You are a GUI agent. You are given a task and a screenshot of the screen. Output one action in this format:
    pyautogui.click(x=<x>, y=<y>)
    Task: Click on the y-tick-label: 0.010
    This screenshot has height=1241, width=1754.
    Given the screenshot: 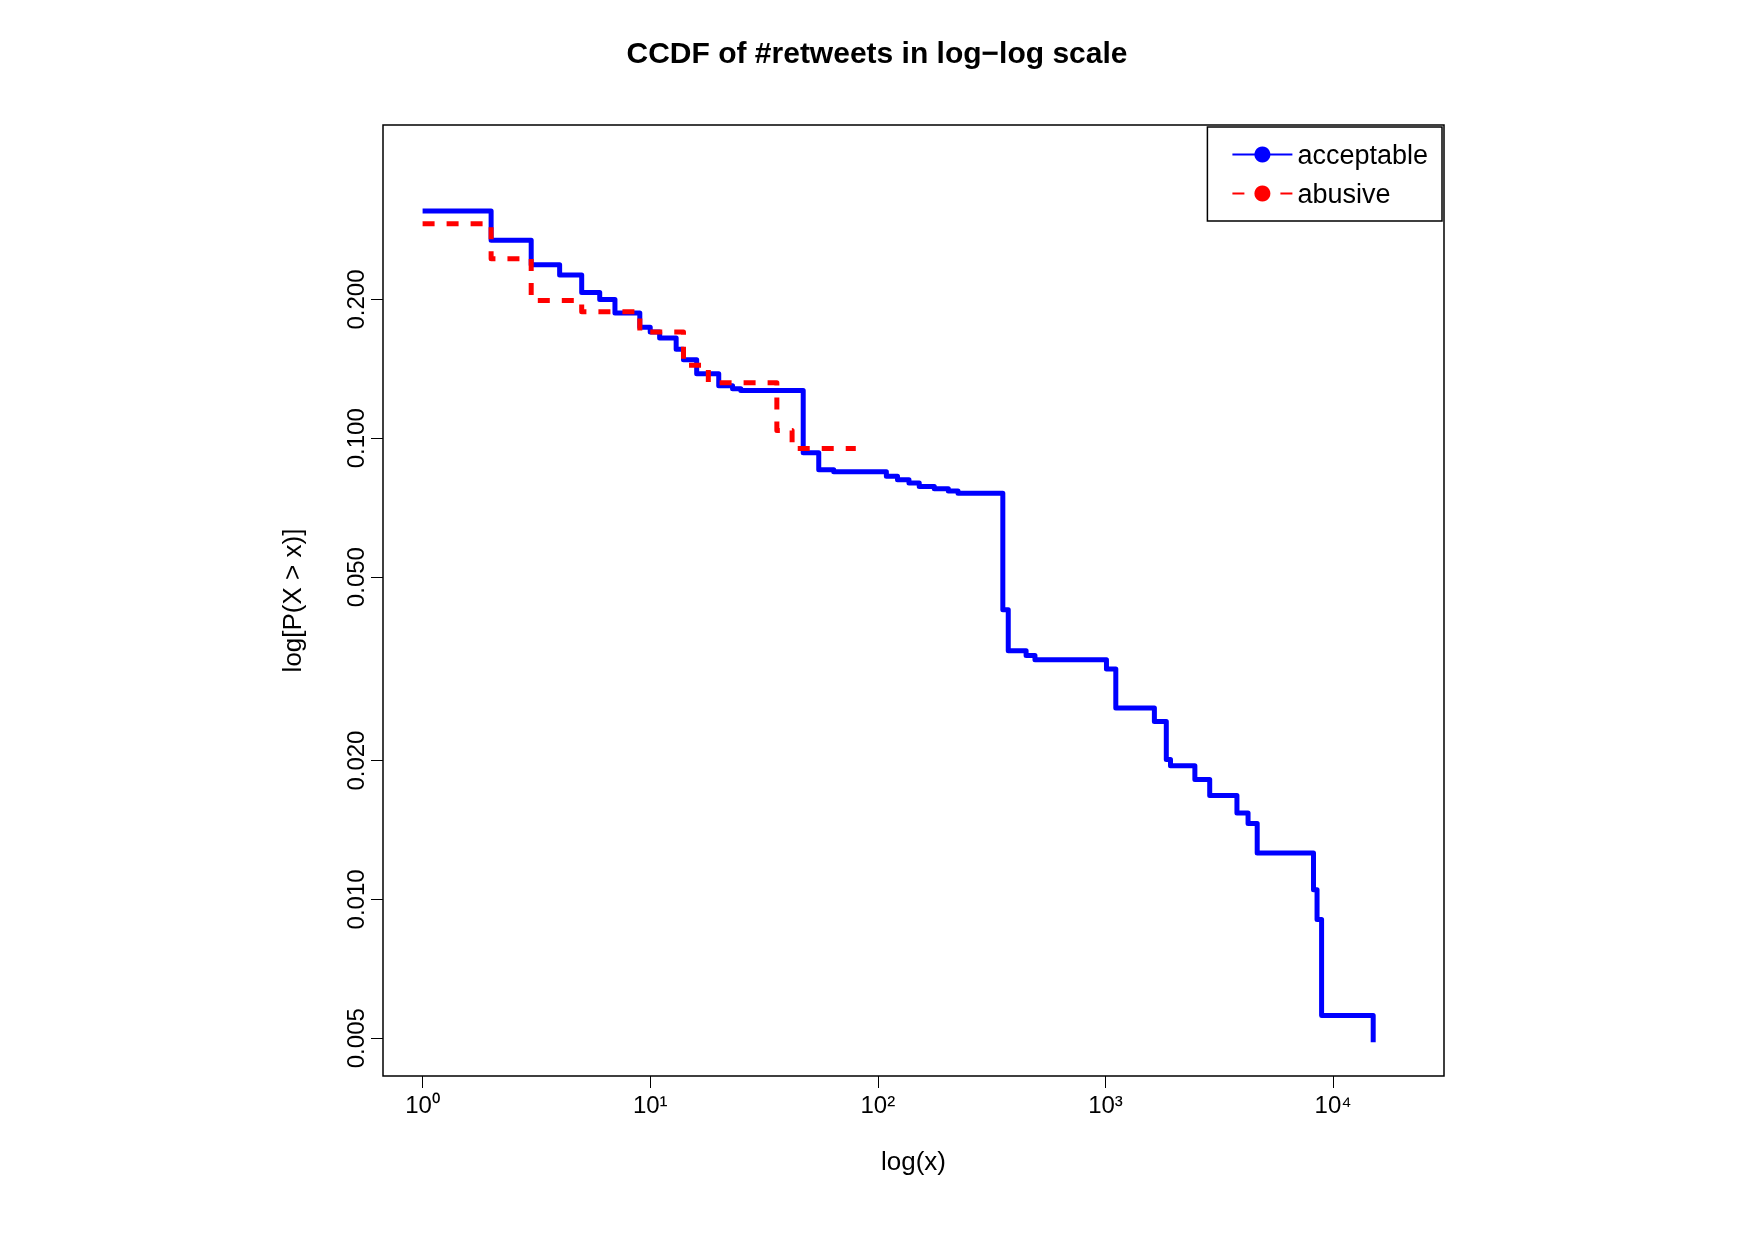 What is the action you would take?
    pyautogui.click(x=355, y=899)
    